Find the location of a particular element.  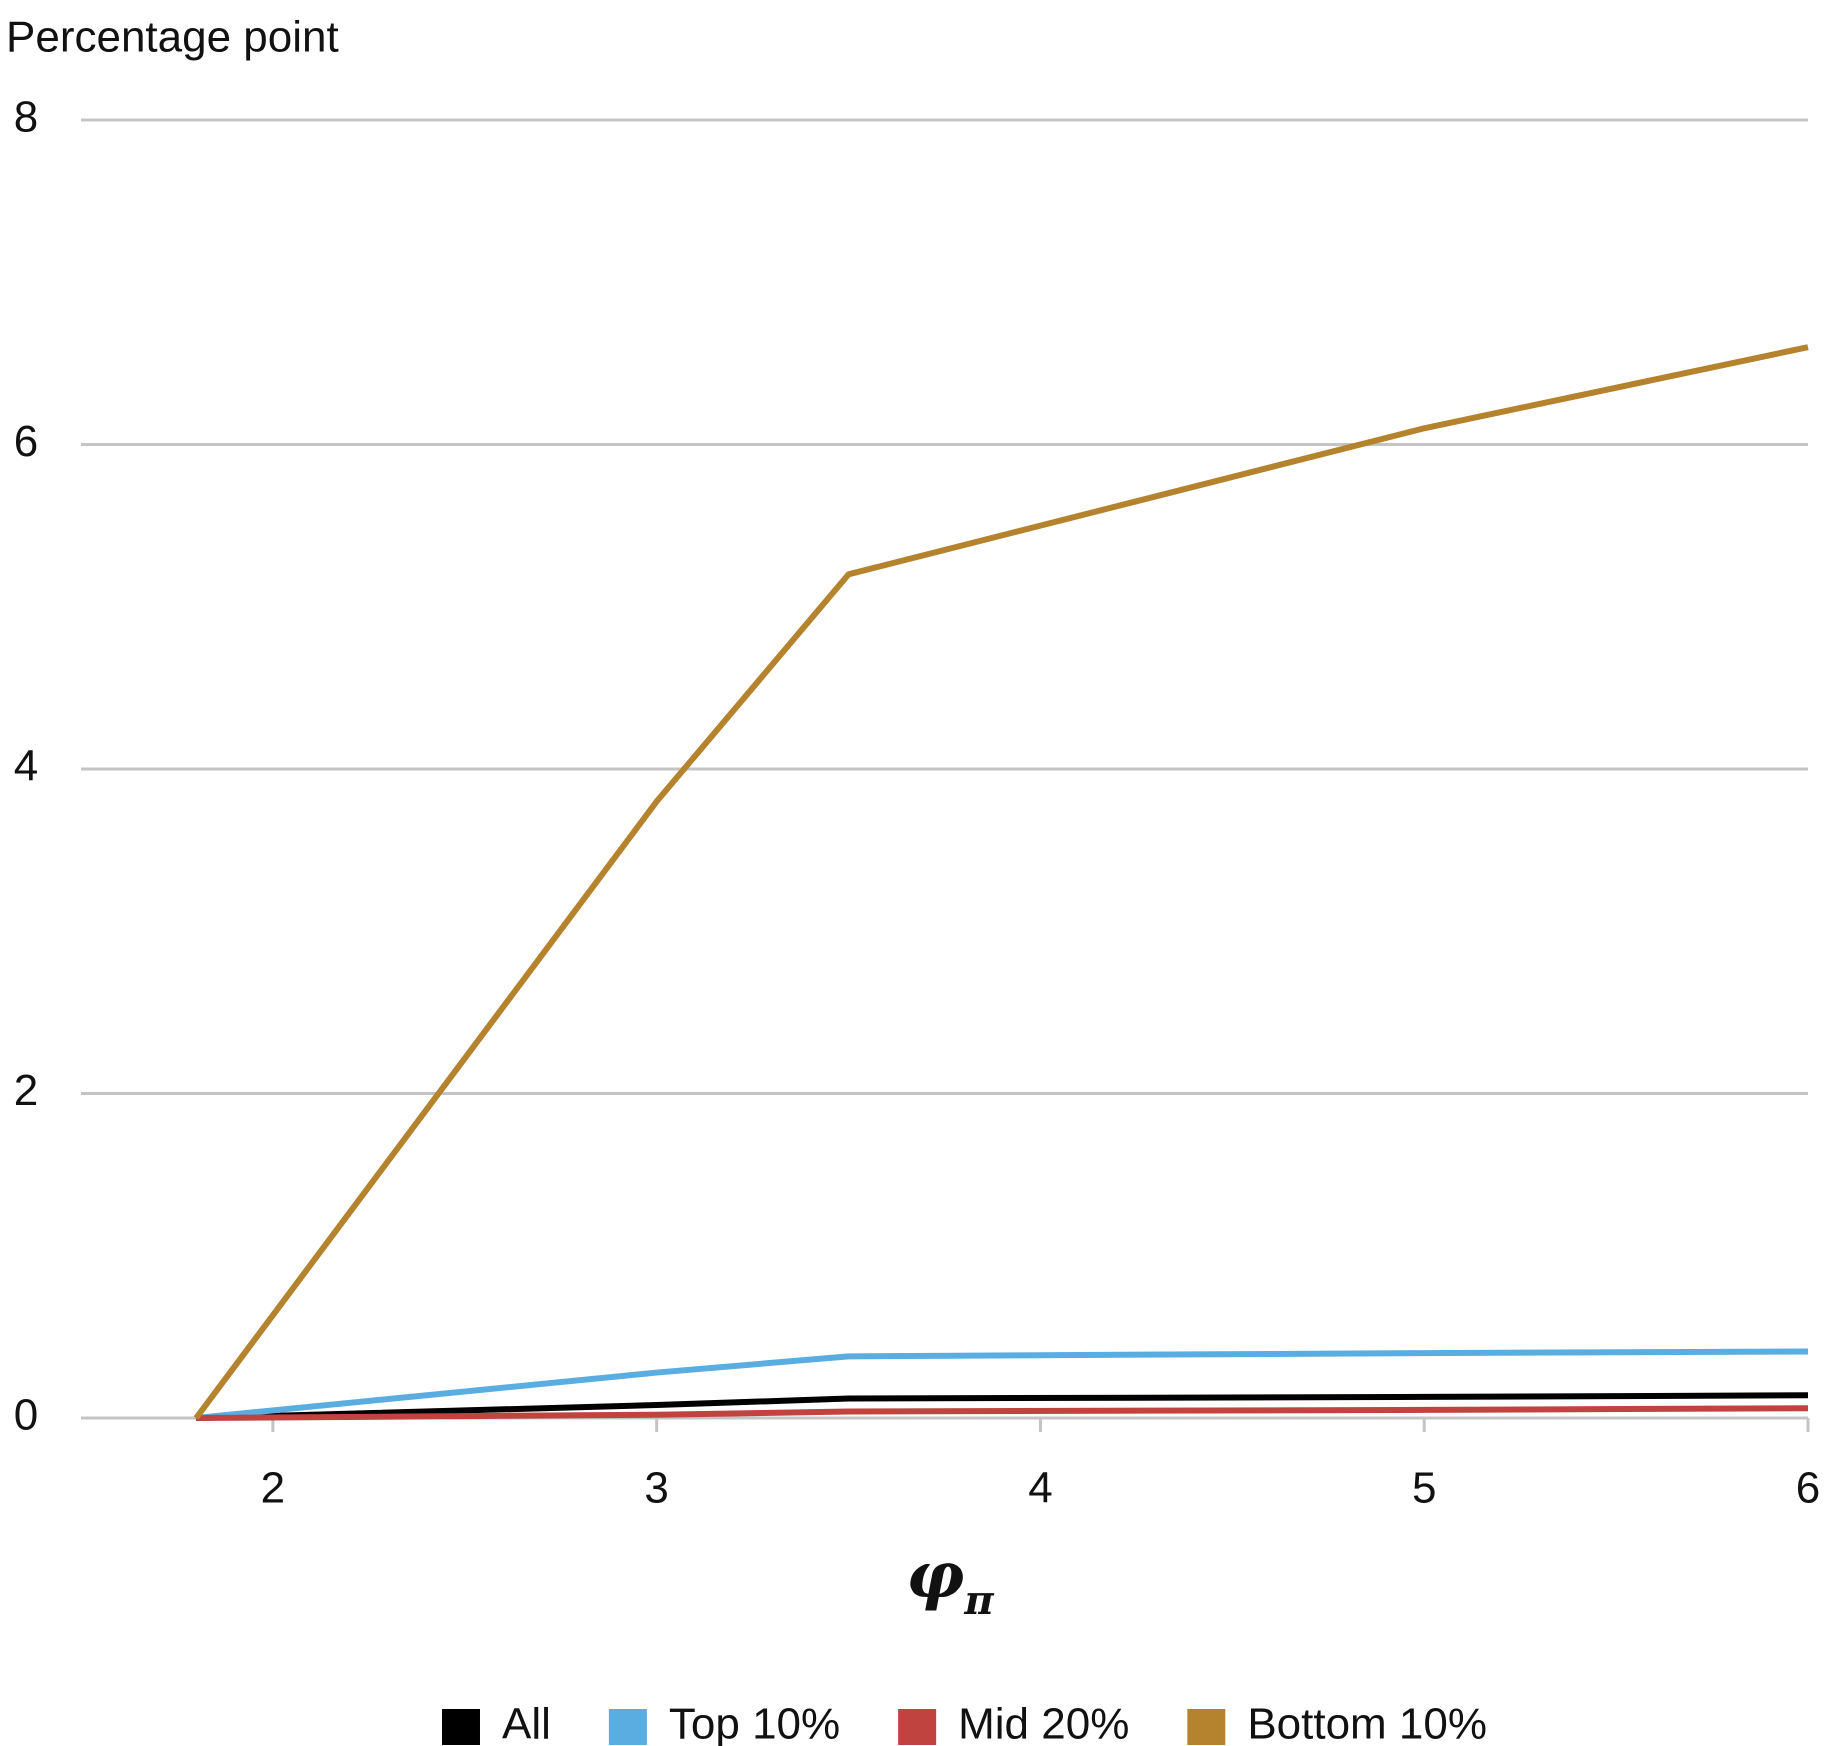

legend-label: Bottom 10% is located at coordinates (1367, 1723).